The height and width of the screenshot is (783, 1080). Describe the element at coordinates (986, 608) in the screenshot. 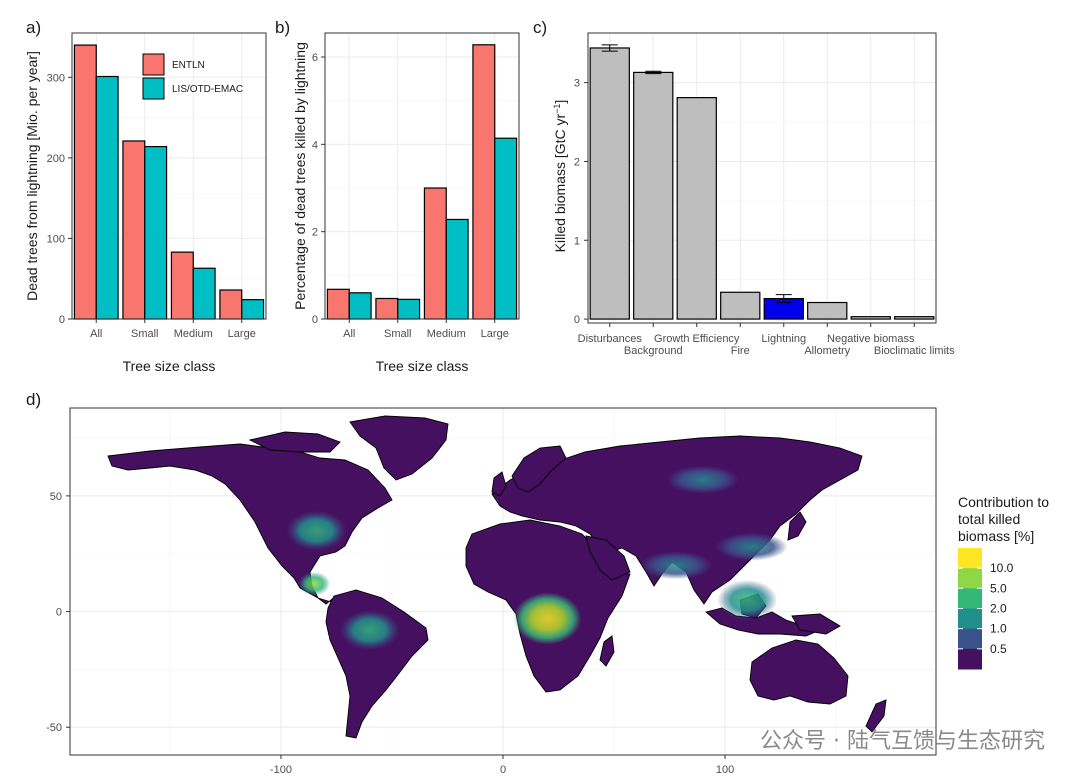

I see `colorbar-labels: 10.0 5.0 2.0 1.0 0.5` at that location.